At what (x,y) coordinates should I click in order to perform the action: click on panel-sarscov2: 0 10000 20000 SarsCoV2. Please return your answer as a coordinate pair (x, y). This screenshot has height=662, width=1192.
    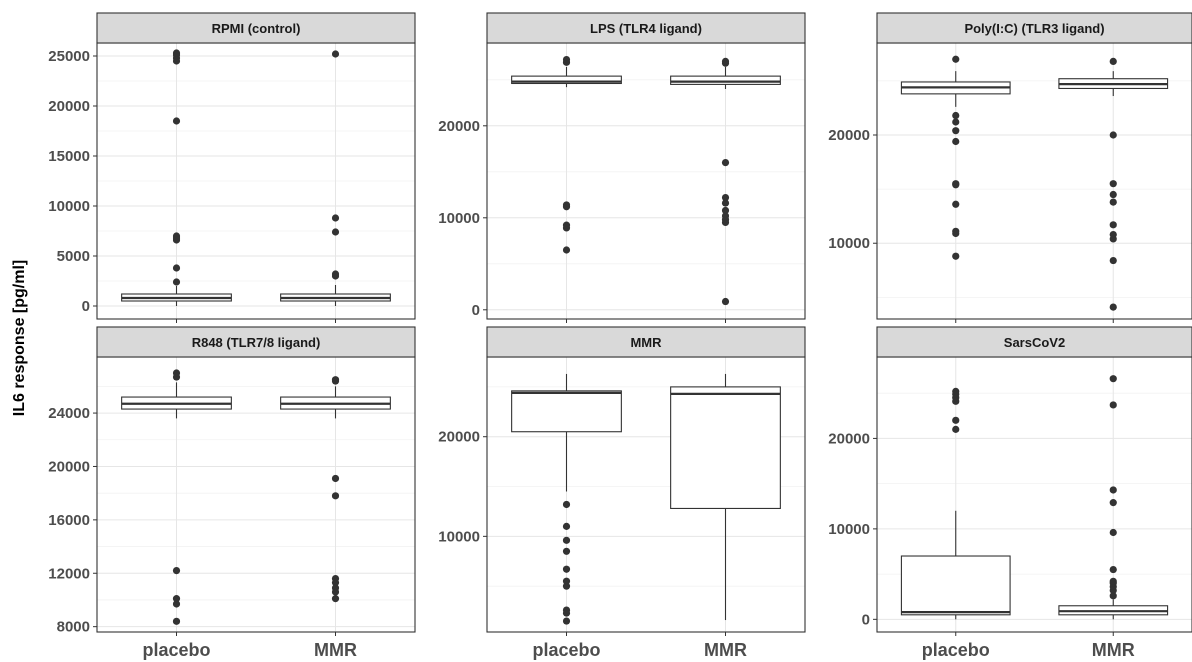
    Looking at the image, I should click on (1010, 481).